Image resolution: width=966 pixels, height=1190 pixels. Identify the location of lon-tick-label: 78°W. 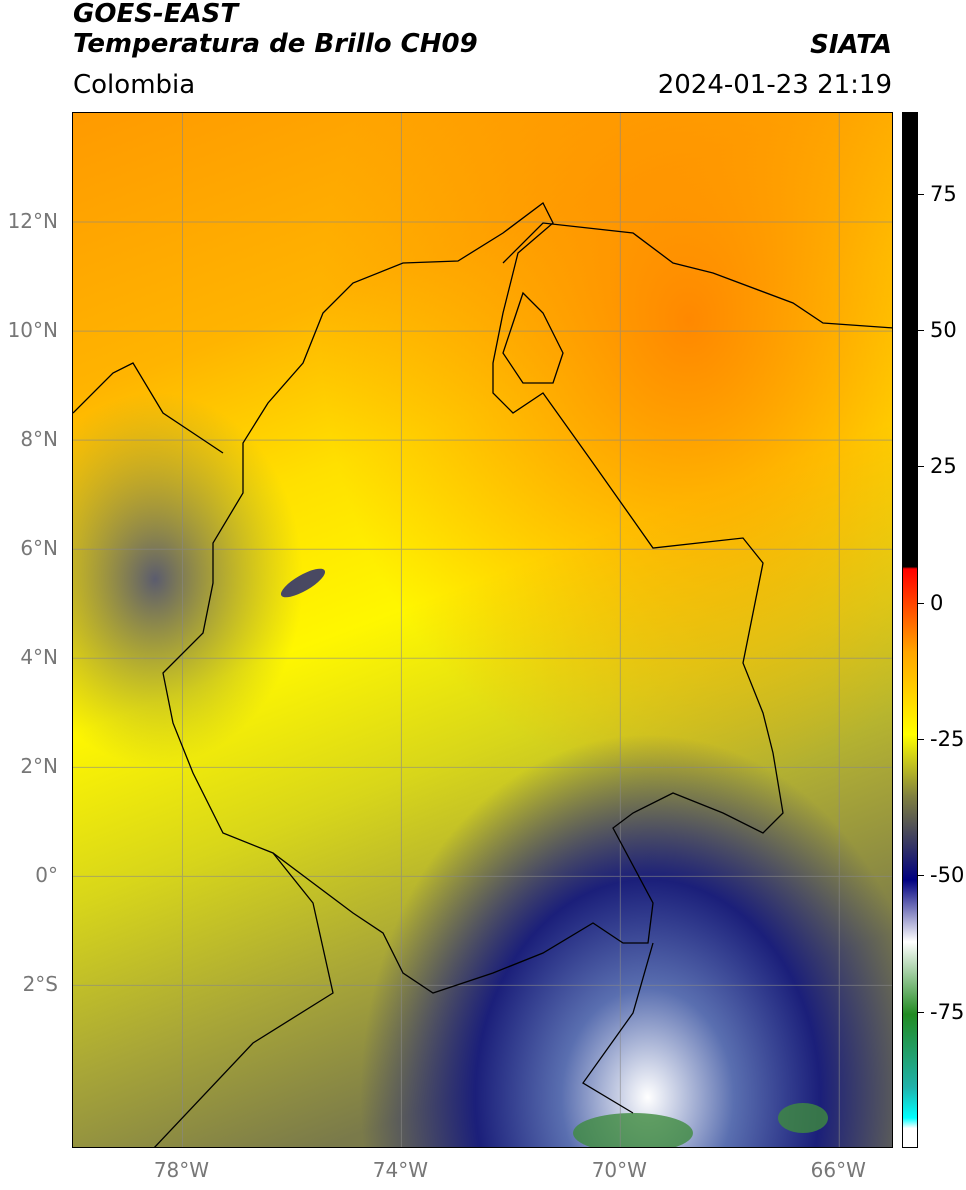
(181, 1170).